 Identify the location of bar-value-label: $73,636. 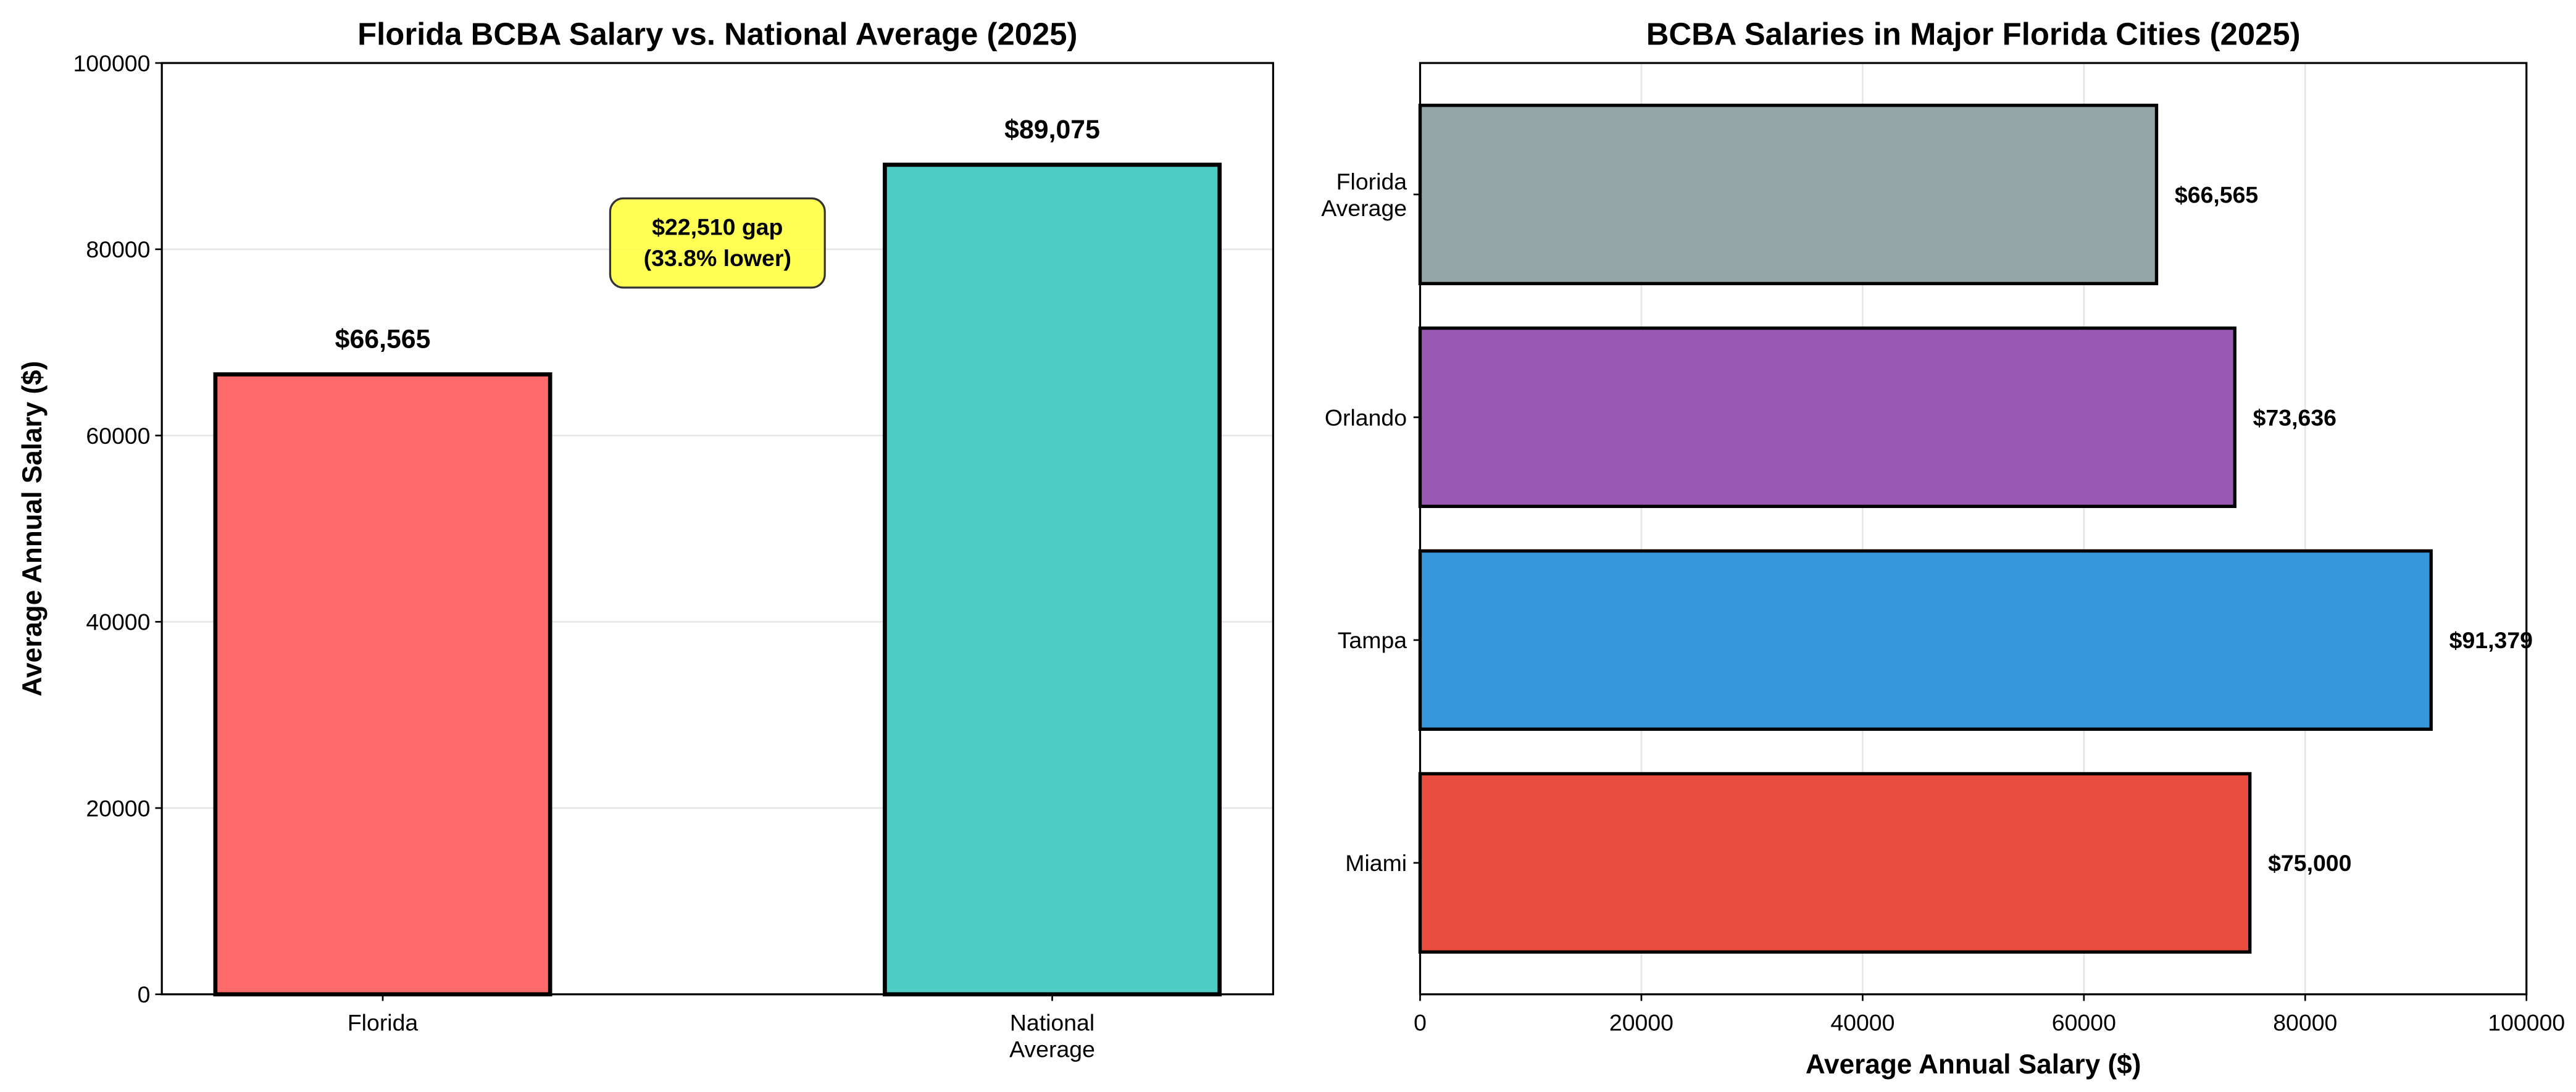
(2295, 417).